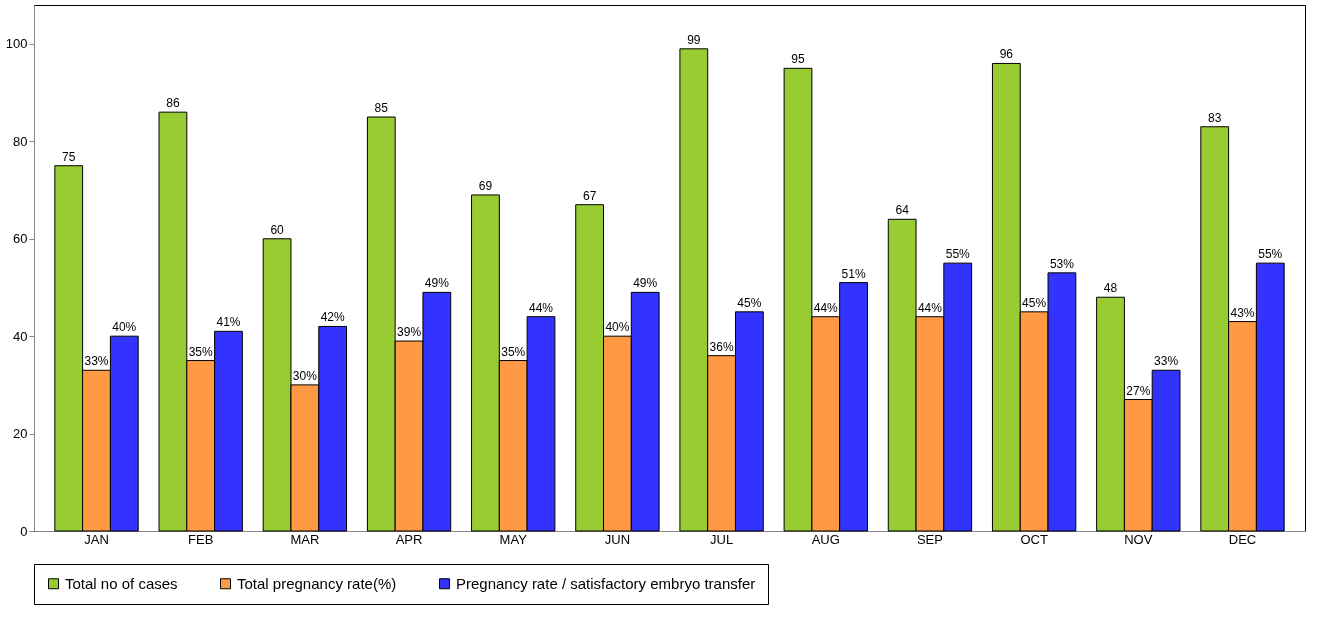 This screenshot has width=1325, height=623. What do you see at coordinates (1110, 288) in the screenshot?
I see `data-label: 48` at bounding box center [1110, 288].